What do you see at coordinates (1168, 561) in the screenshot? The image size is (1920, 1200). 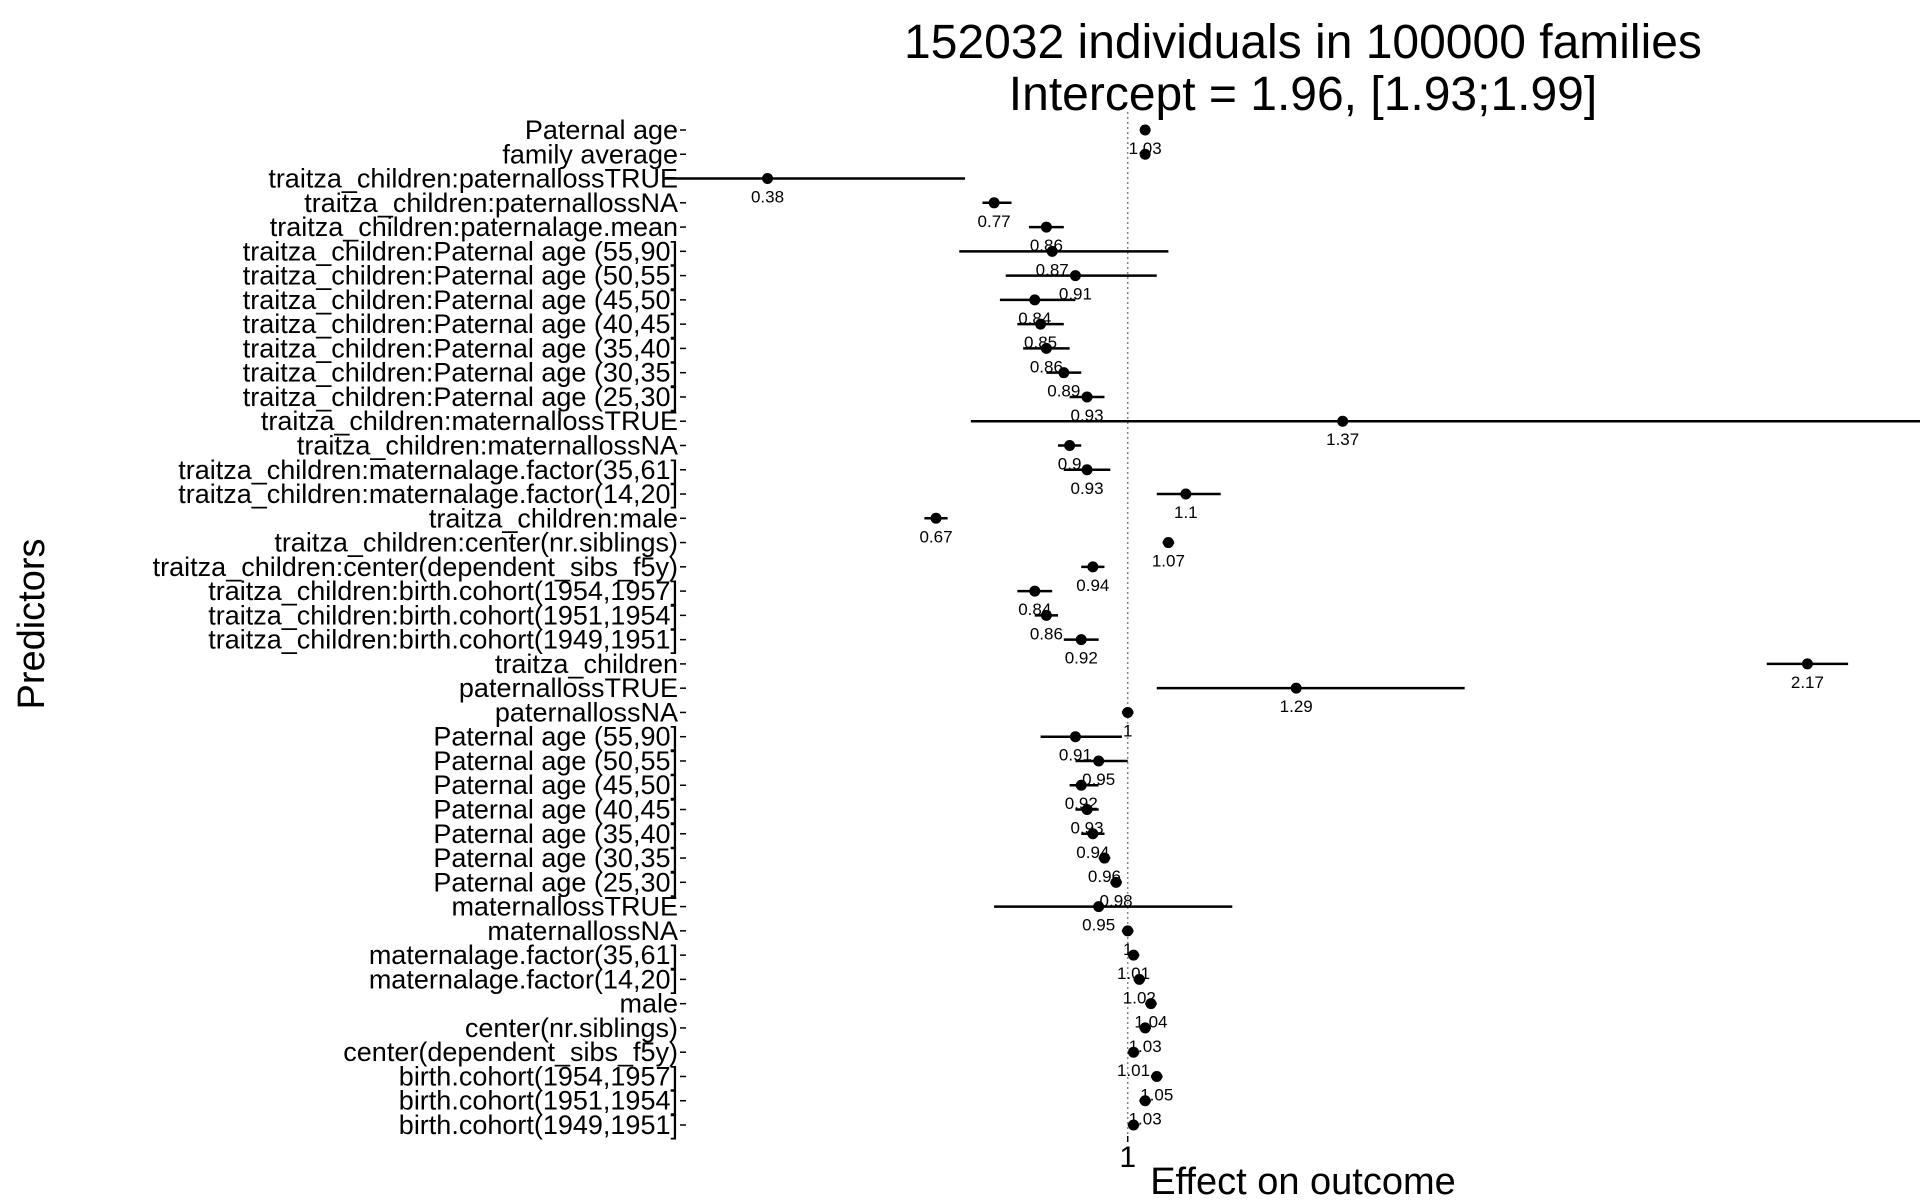 I see `estimate-label: 1.07` at bounding box center [1168, 561].